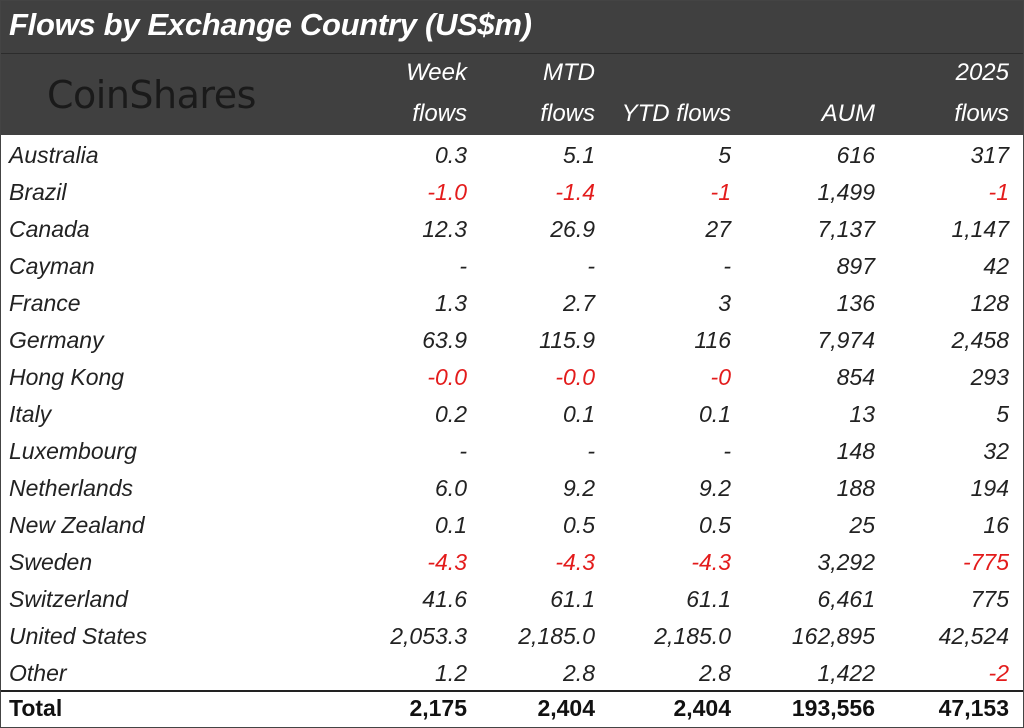  Describe the element at coordinates (579, 673) in the screenshot. I see `cell-mtd-flows: 2.8` at that location.